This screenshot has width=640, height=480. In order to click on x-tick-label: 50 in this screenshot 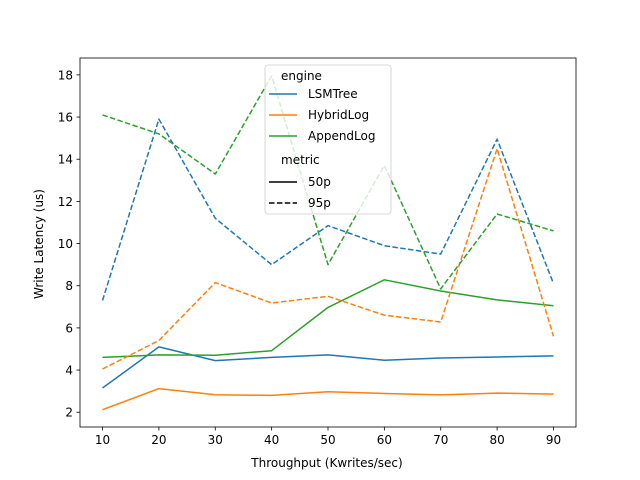, I will do `click(327, 440)`.